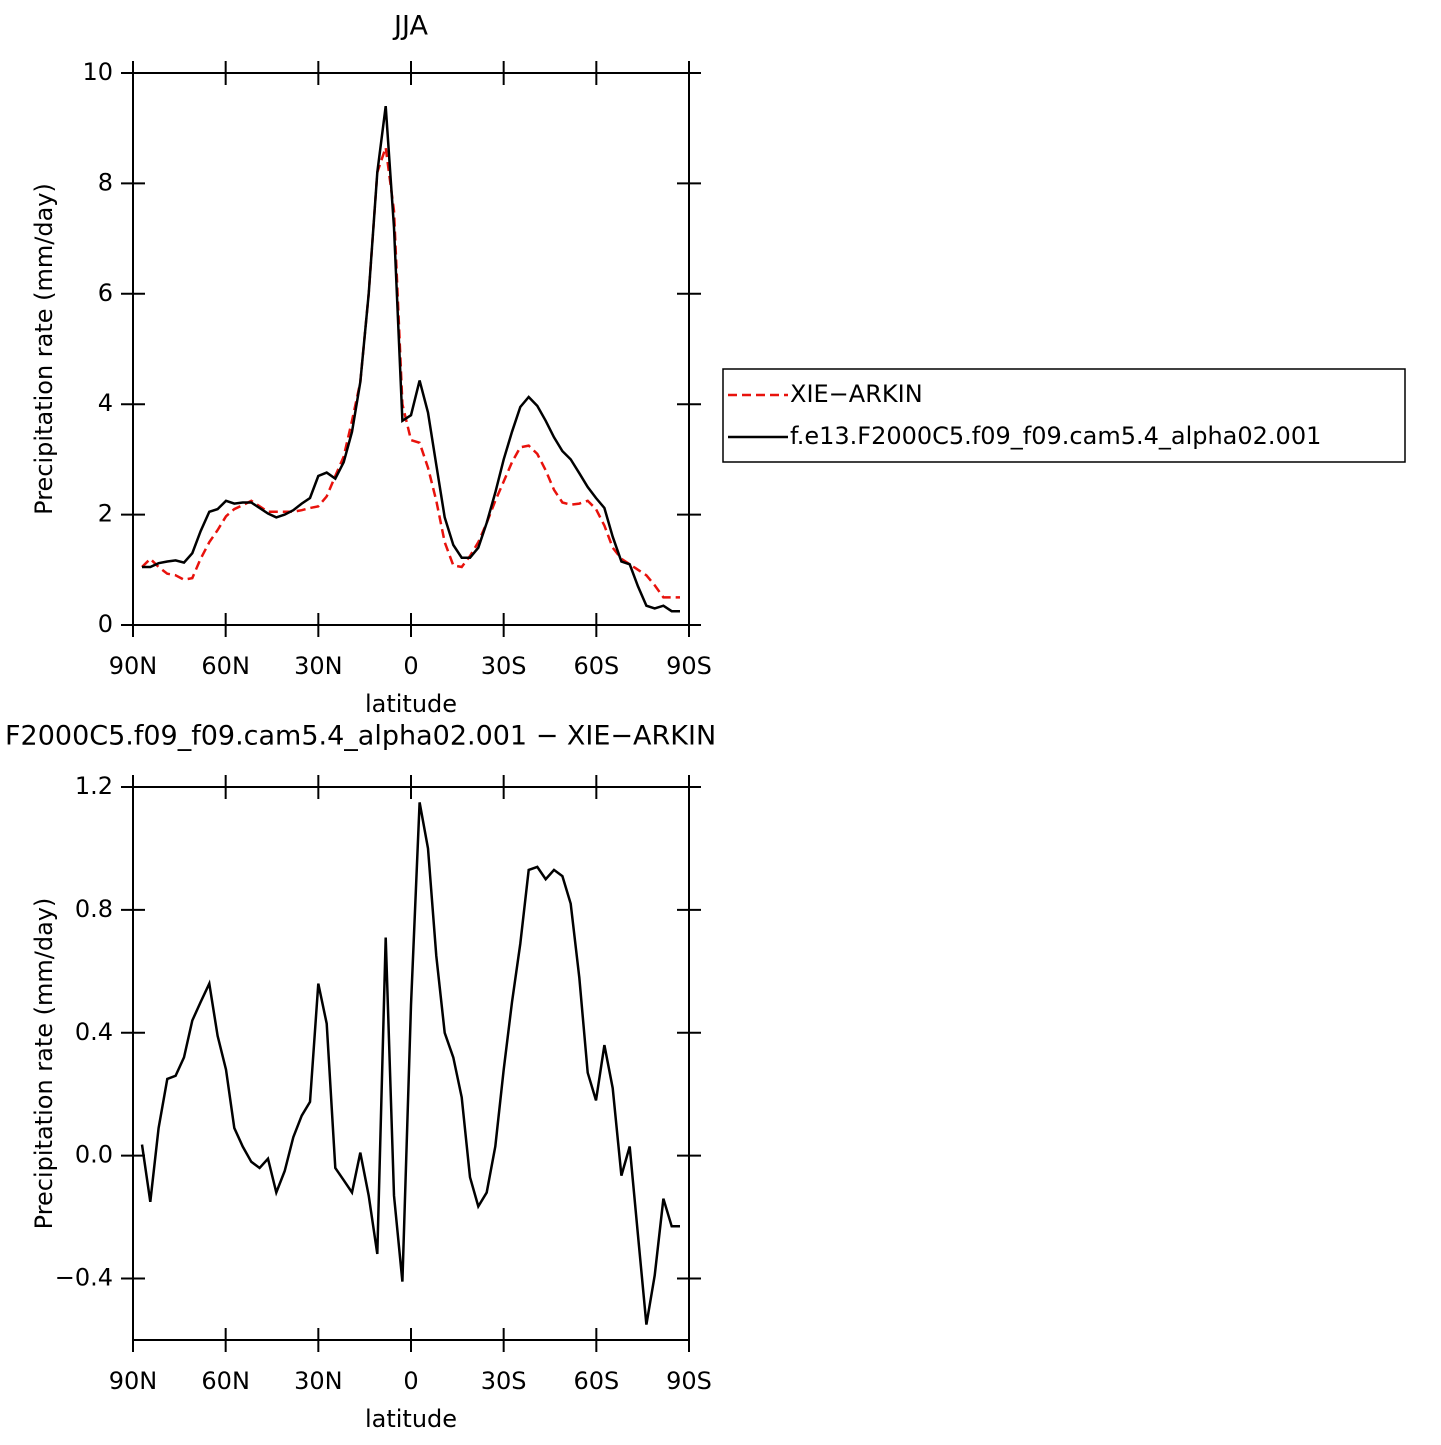 This screenshot has width=1441, height=1445. Describe the element at coordinates (94, 786) in the screenshot. I see `y-tick-label: 1.2` at that location.